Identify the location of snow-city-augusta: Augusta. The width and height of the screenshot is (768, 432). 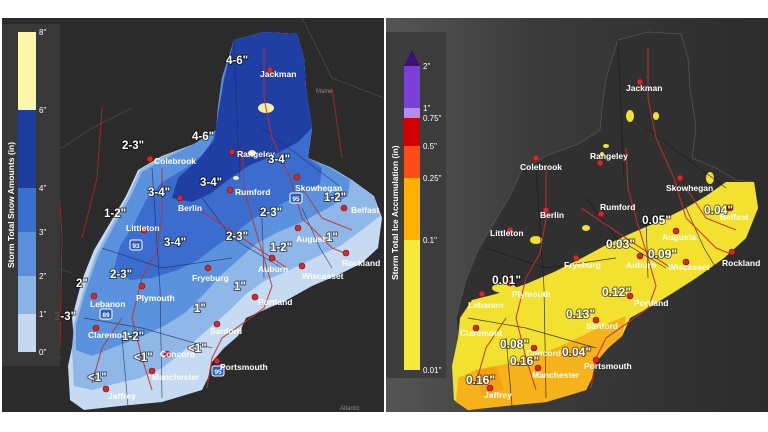
(313, 239).